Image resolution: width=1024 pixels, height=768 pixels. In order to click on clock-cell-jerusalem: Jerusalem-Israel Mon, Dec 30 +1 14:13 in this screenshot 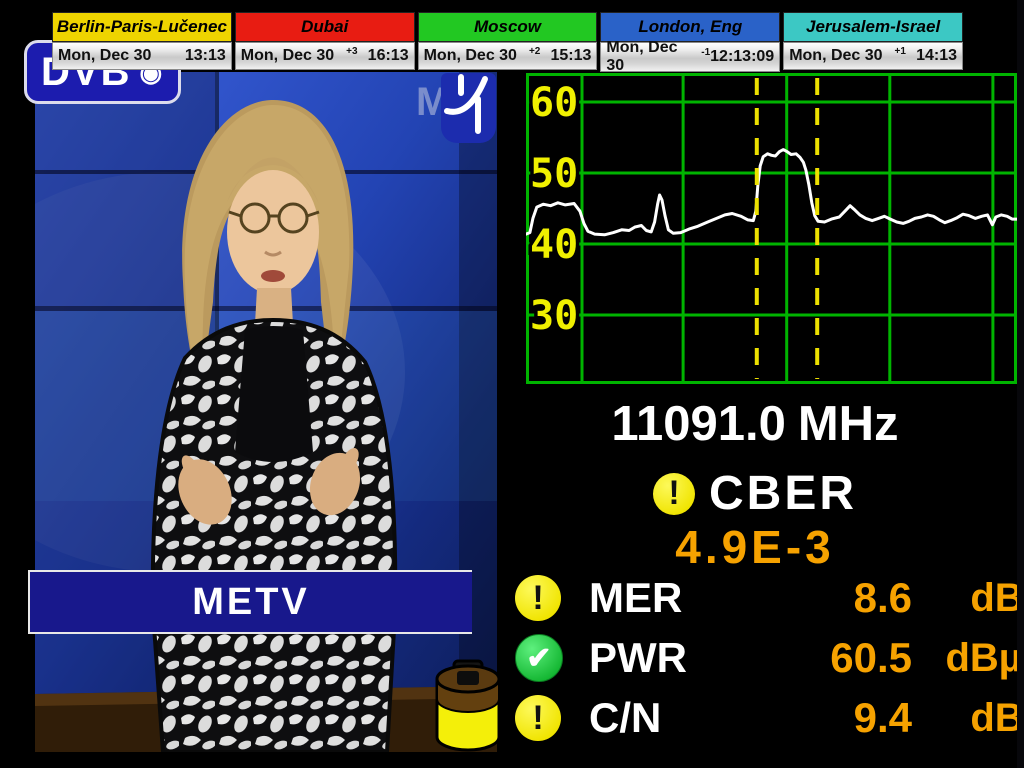, I will do `click(873, 41)`.